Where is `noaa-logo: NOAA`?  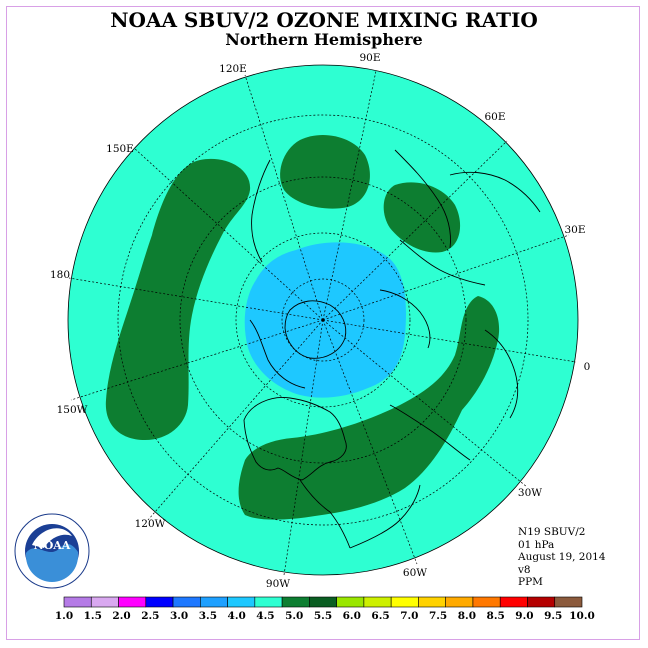 noaa-logo: NOAA is located at coordinates (52, 551).